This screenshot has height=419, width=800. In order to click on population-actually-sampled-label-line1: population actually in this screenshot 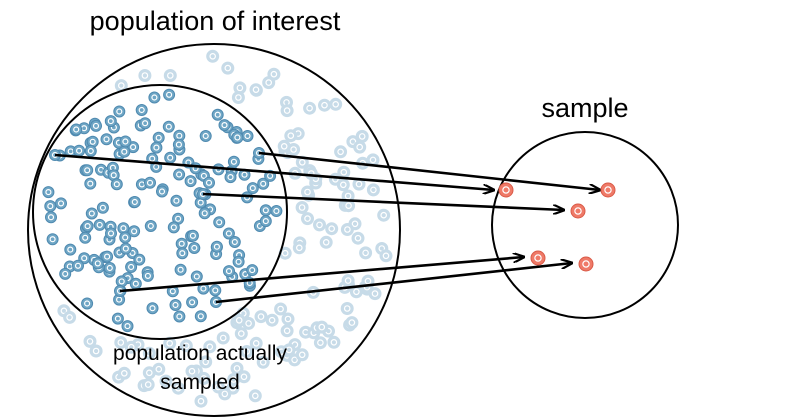, I will do `click(200, 353)`.